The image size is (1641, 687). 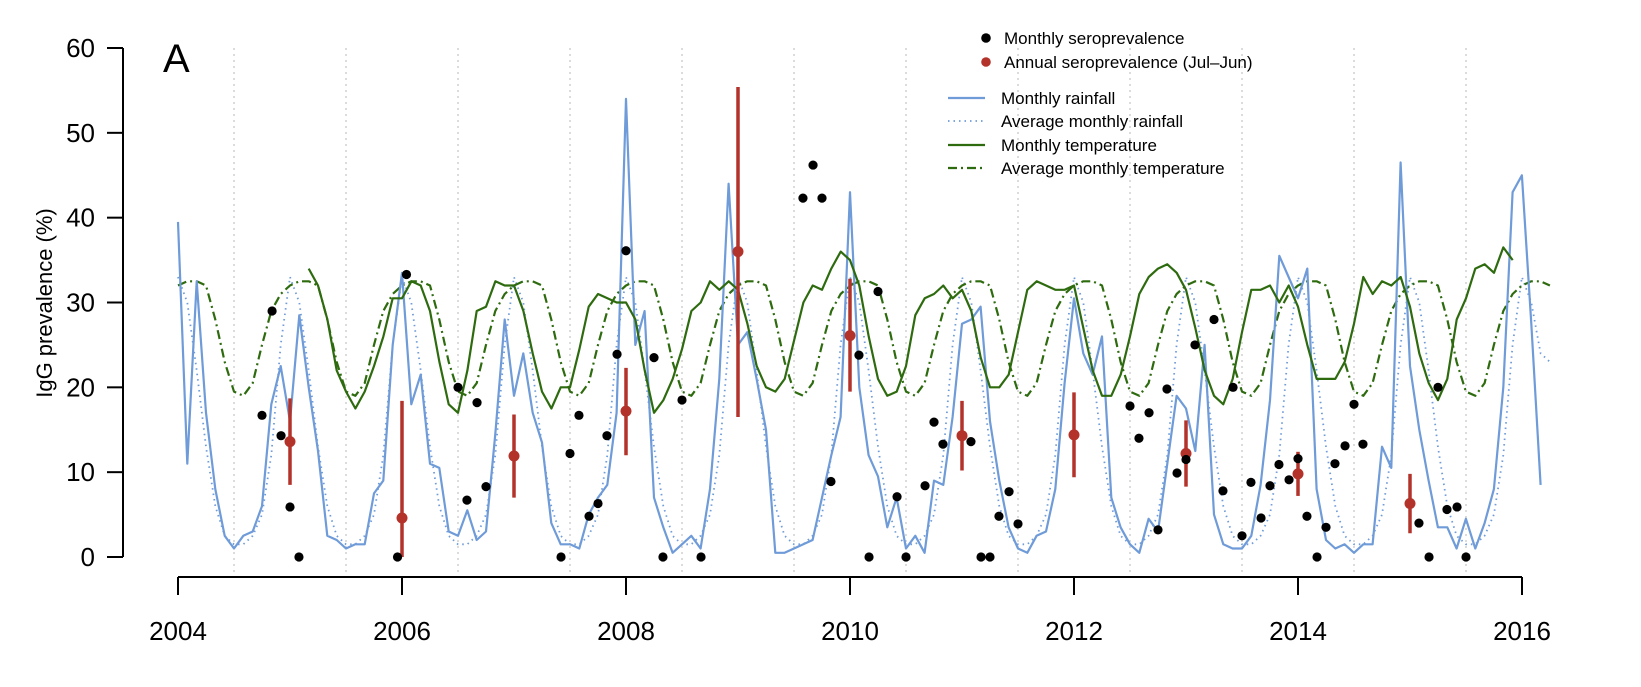 What do you see at coordinates (80, 387) in the screenshot?
I see `y-tick-label: 20` at bounding box center [80, 387].